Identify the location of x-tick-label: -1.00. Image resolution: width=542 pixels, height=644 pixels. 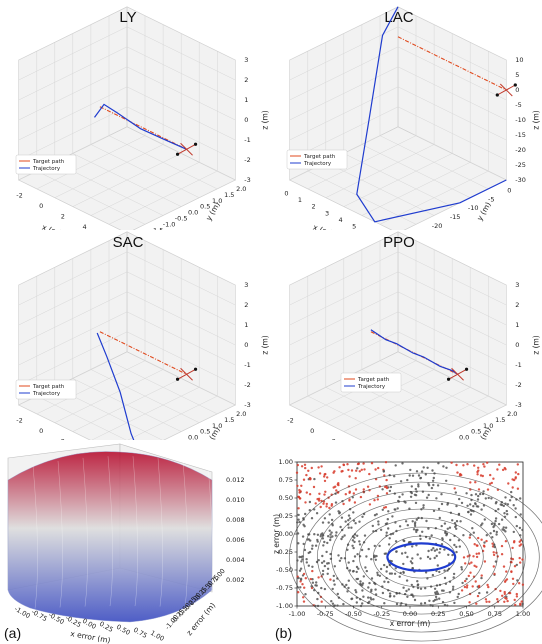
(297, 614).